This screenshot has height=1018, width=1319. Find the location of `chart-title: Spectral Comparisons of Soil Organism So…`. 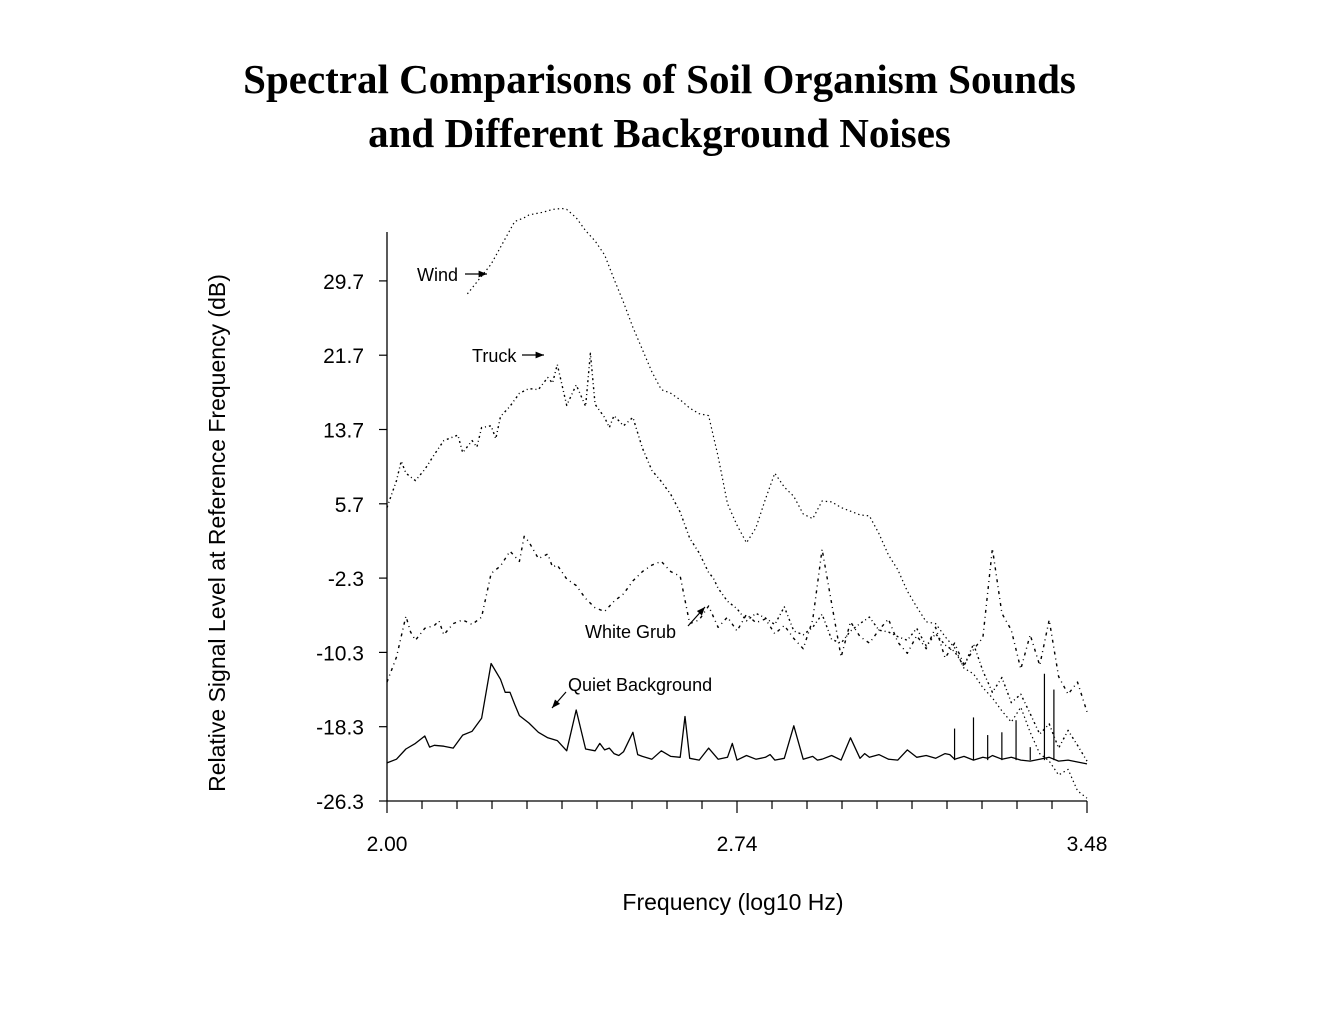

chart-title: Spectral Comparisons of Soil Organism So… is located at coordinates (659, 106).